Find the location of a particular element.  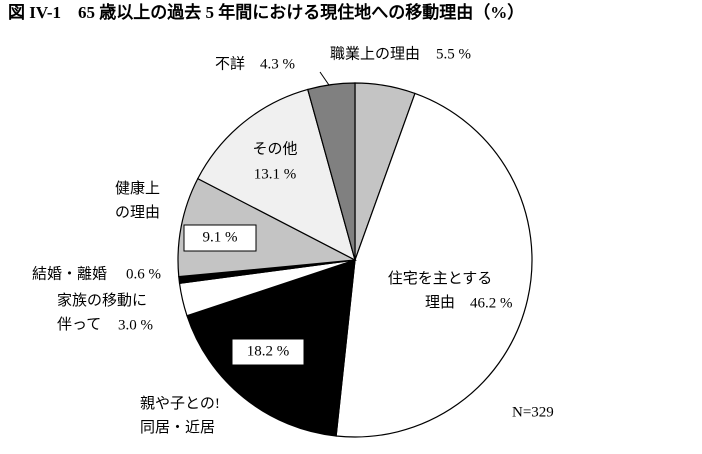

value-label: 13.1 % is located at coordinates (275, 174).